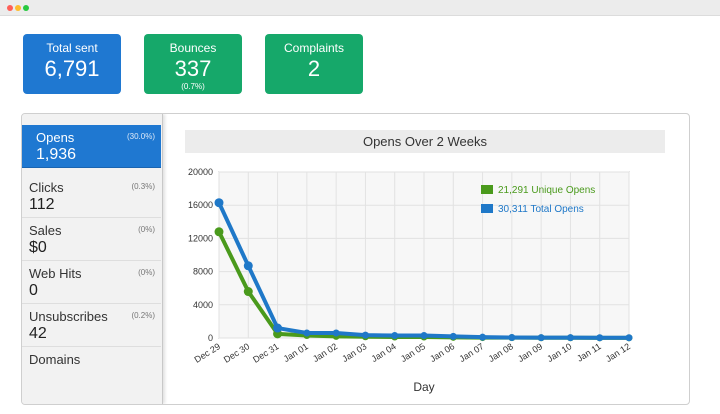  What do you see at coordinates (55, 273) in the screenshot?
I see `metric-web-hits-label: Web Hits` at bounding box center [55, 273].